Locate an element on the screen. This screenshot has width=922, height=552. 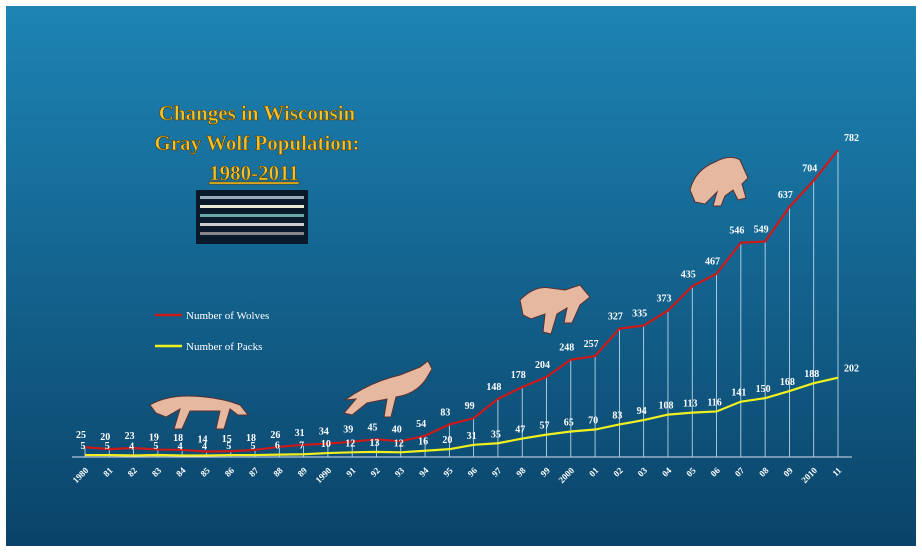
data-label: 549 is located at coordinates (761, 230).